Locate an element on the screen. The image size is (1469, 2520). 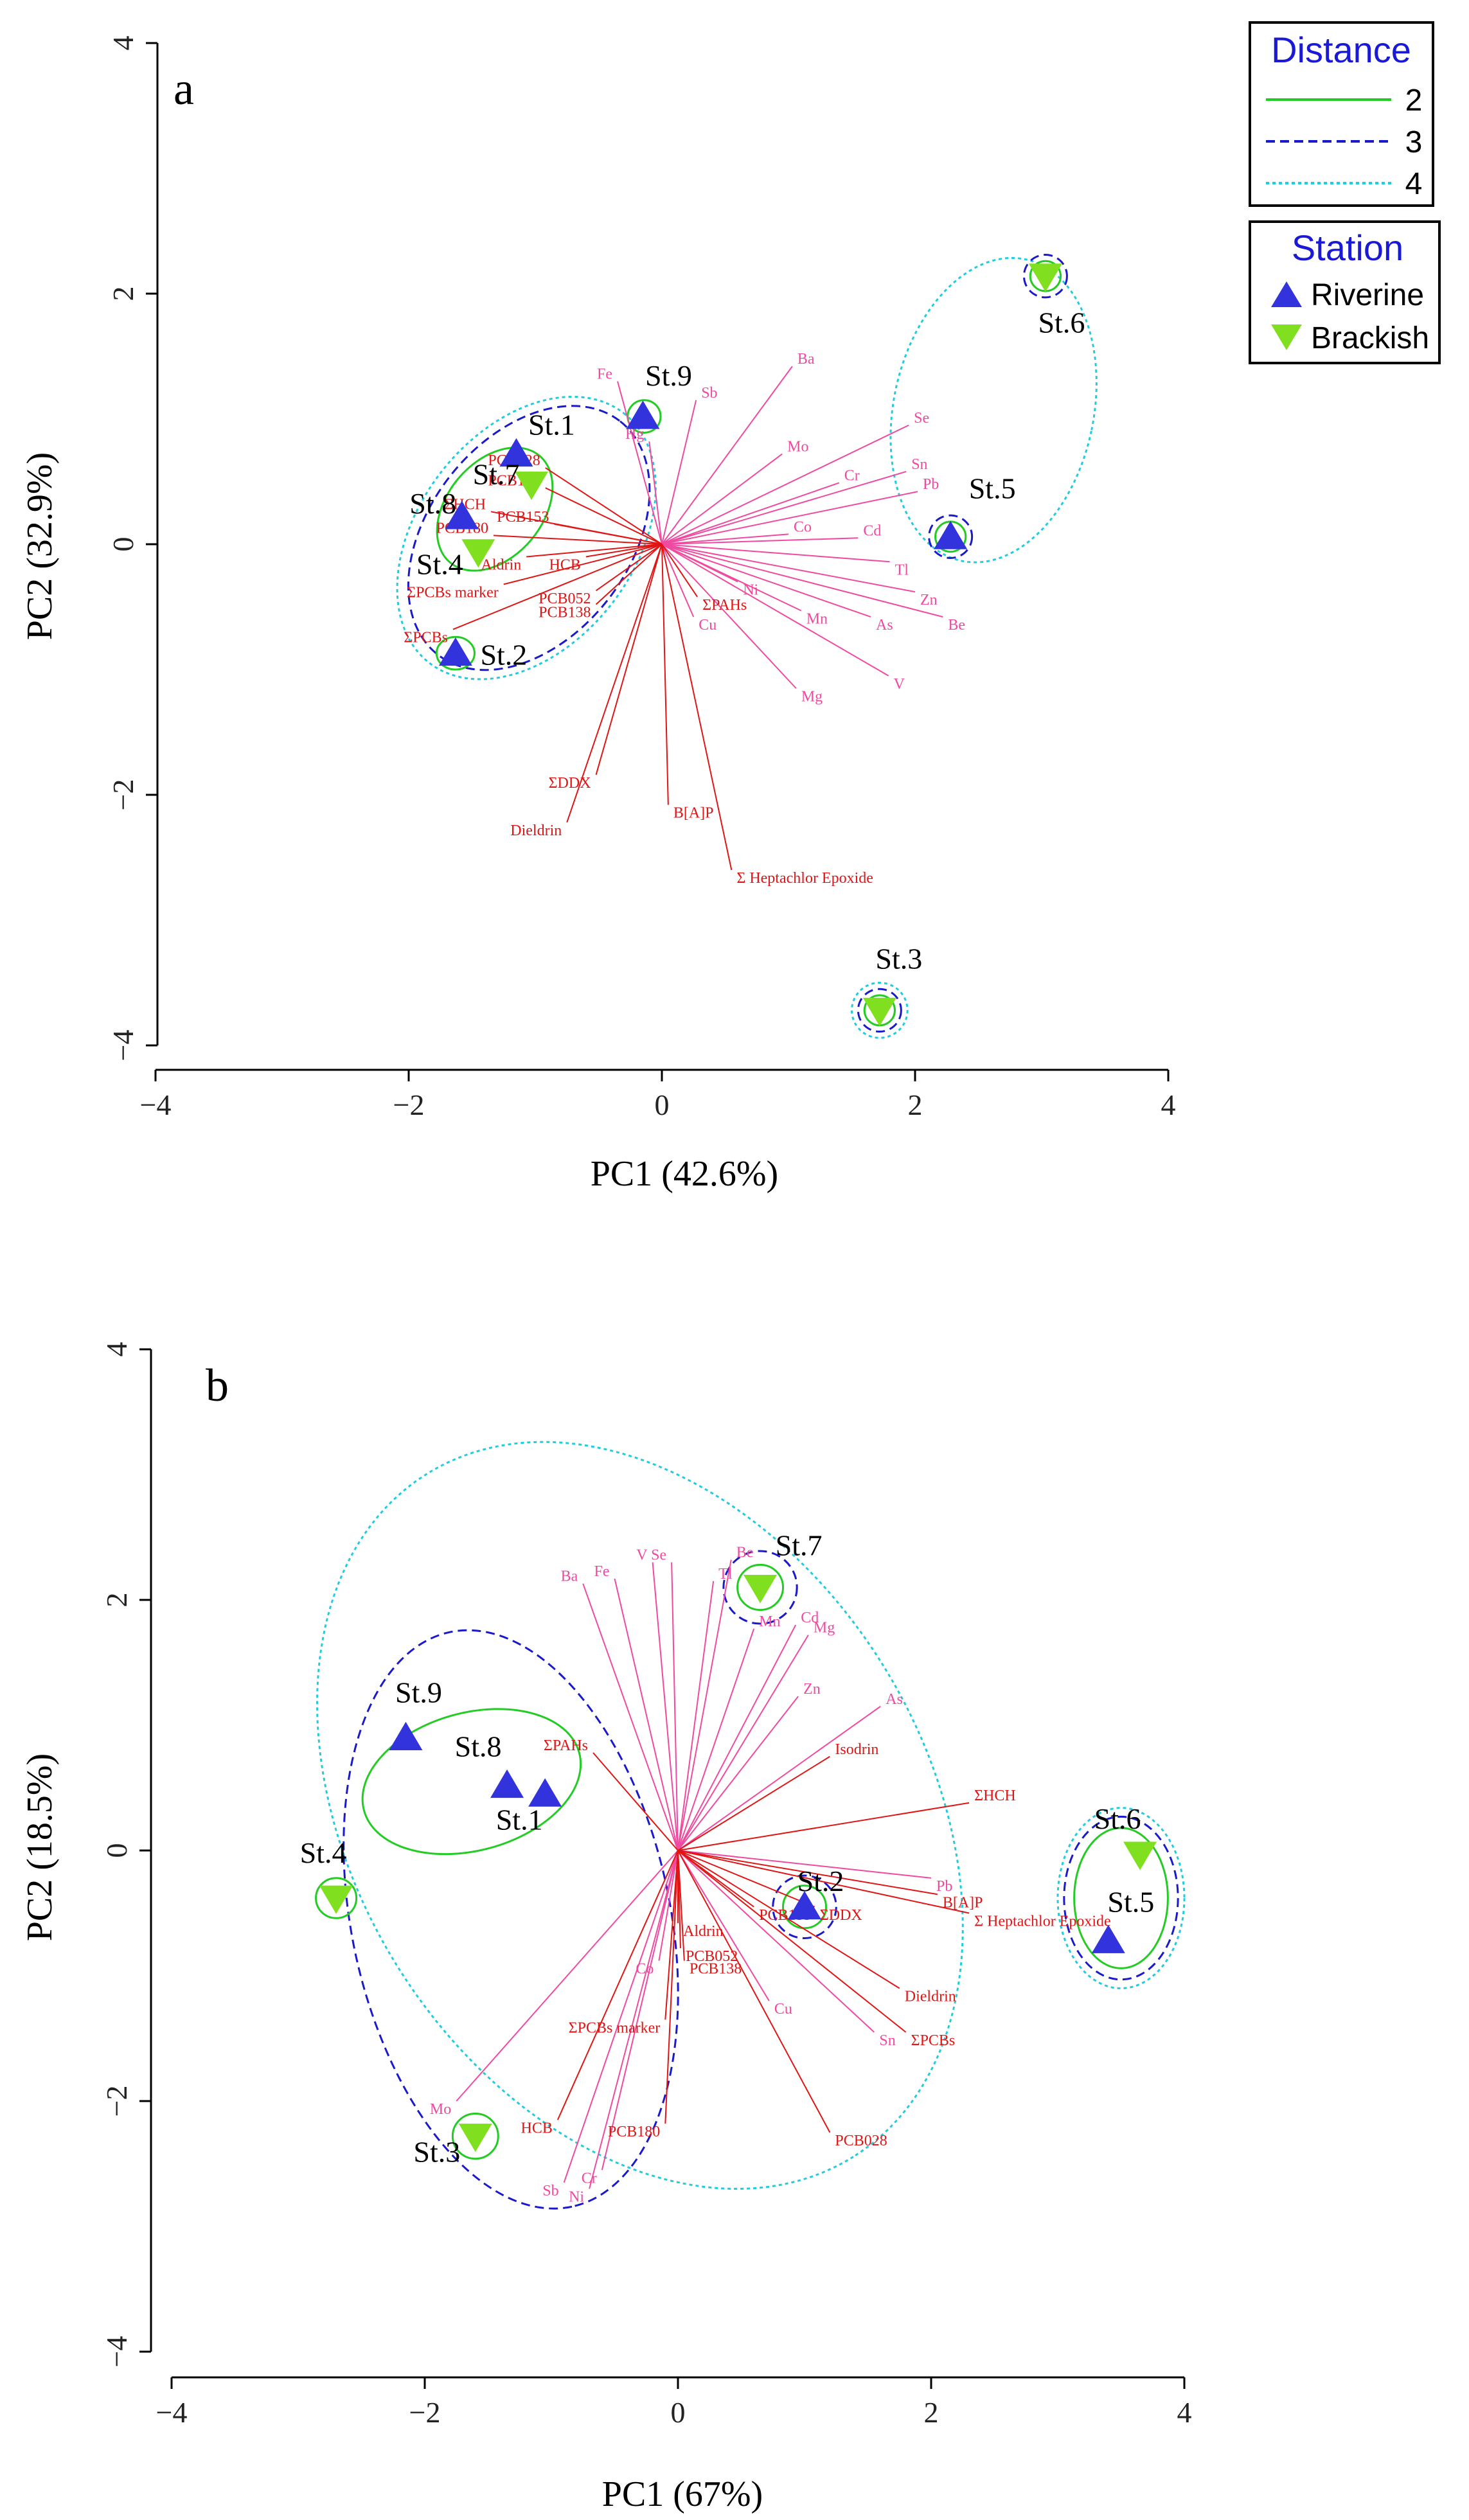
panel-b-vector-hch is located at coordinates (823, 1826).